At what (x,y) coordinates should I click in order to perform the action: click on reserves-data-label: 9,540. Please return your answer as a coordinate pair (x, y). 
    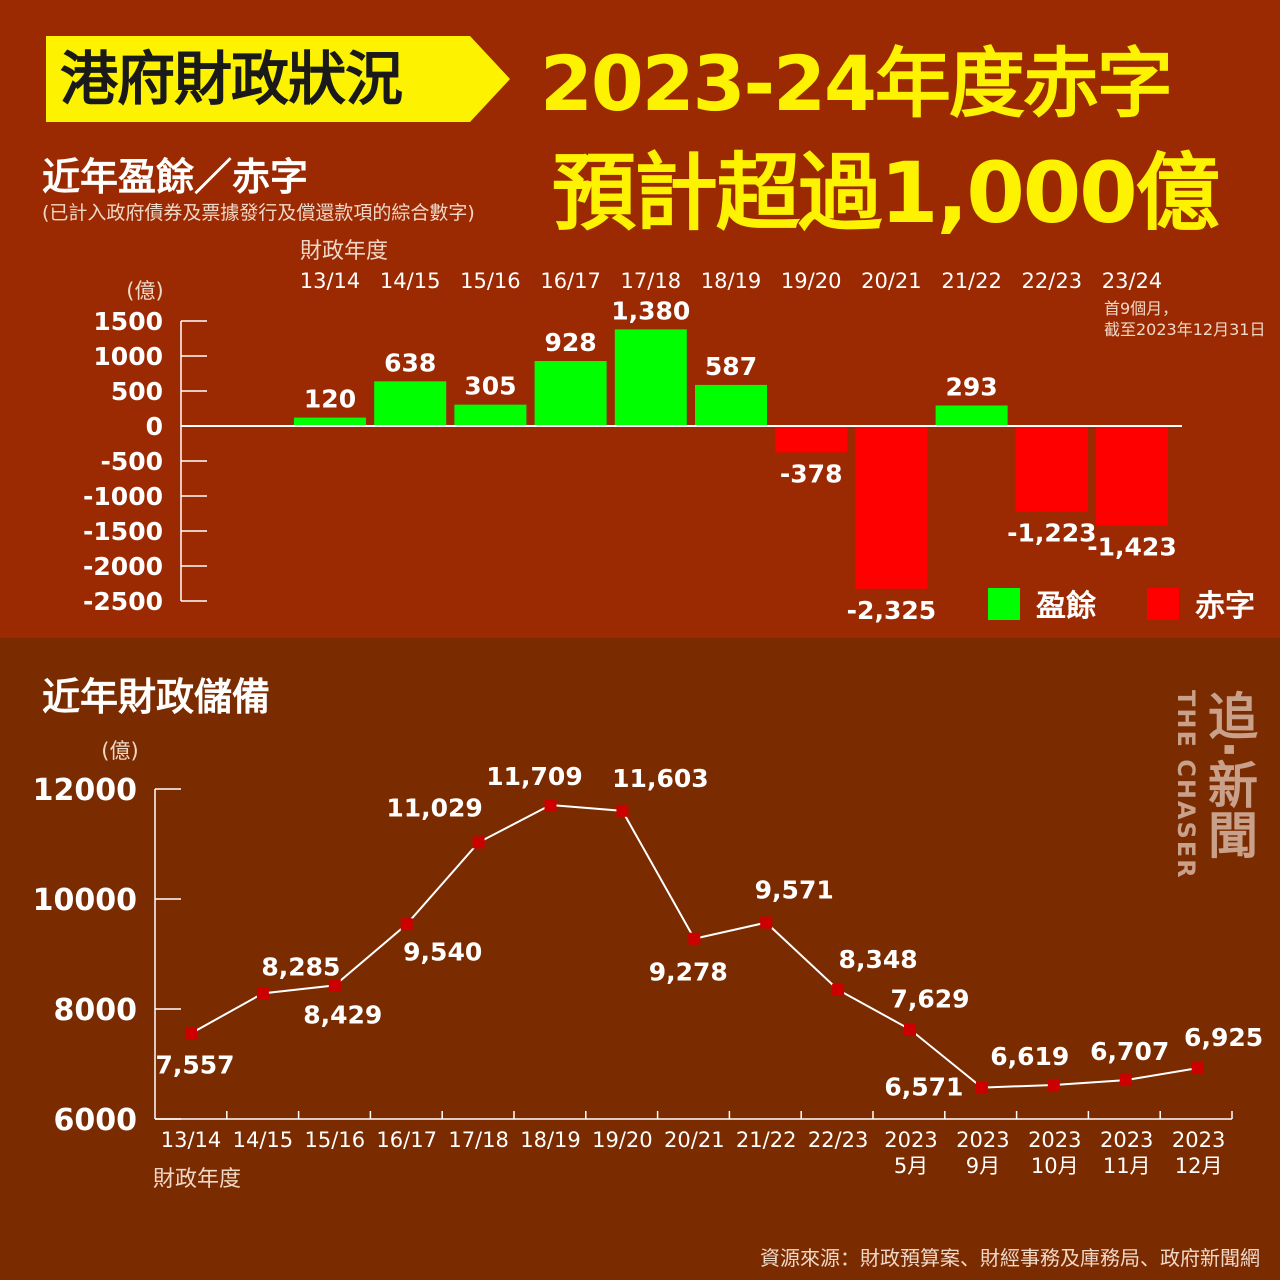
    Looking at the image, I should click on (442, 951).